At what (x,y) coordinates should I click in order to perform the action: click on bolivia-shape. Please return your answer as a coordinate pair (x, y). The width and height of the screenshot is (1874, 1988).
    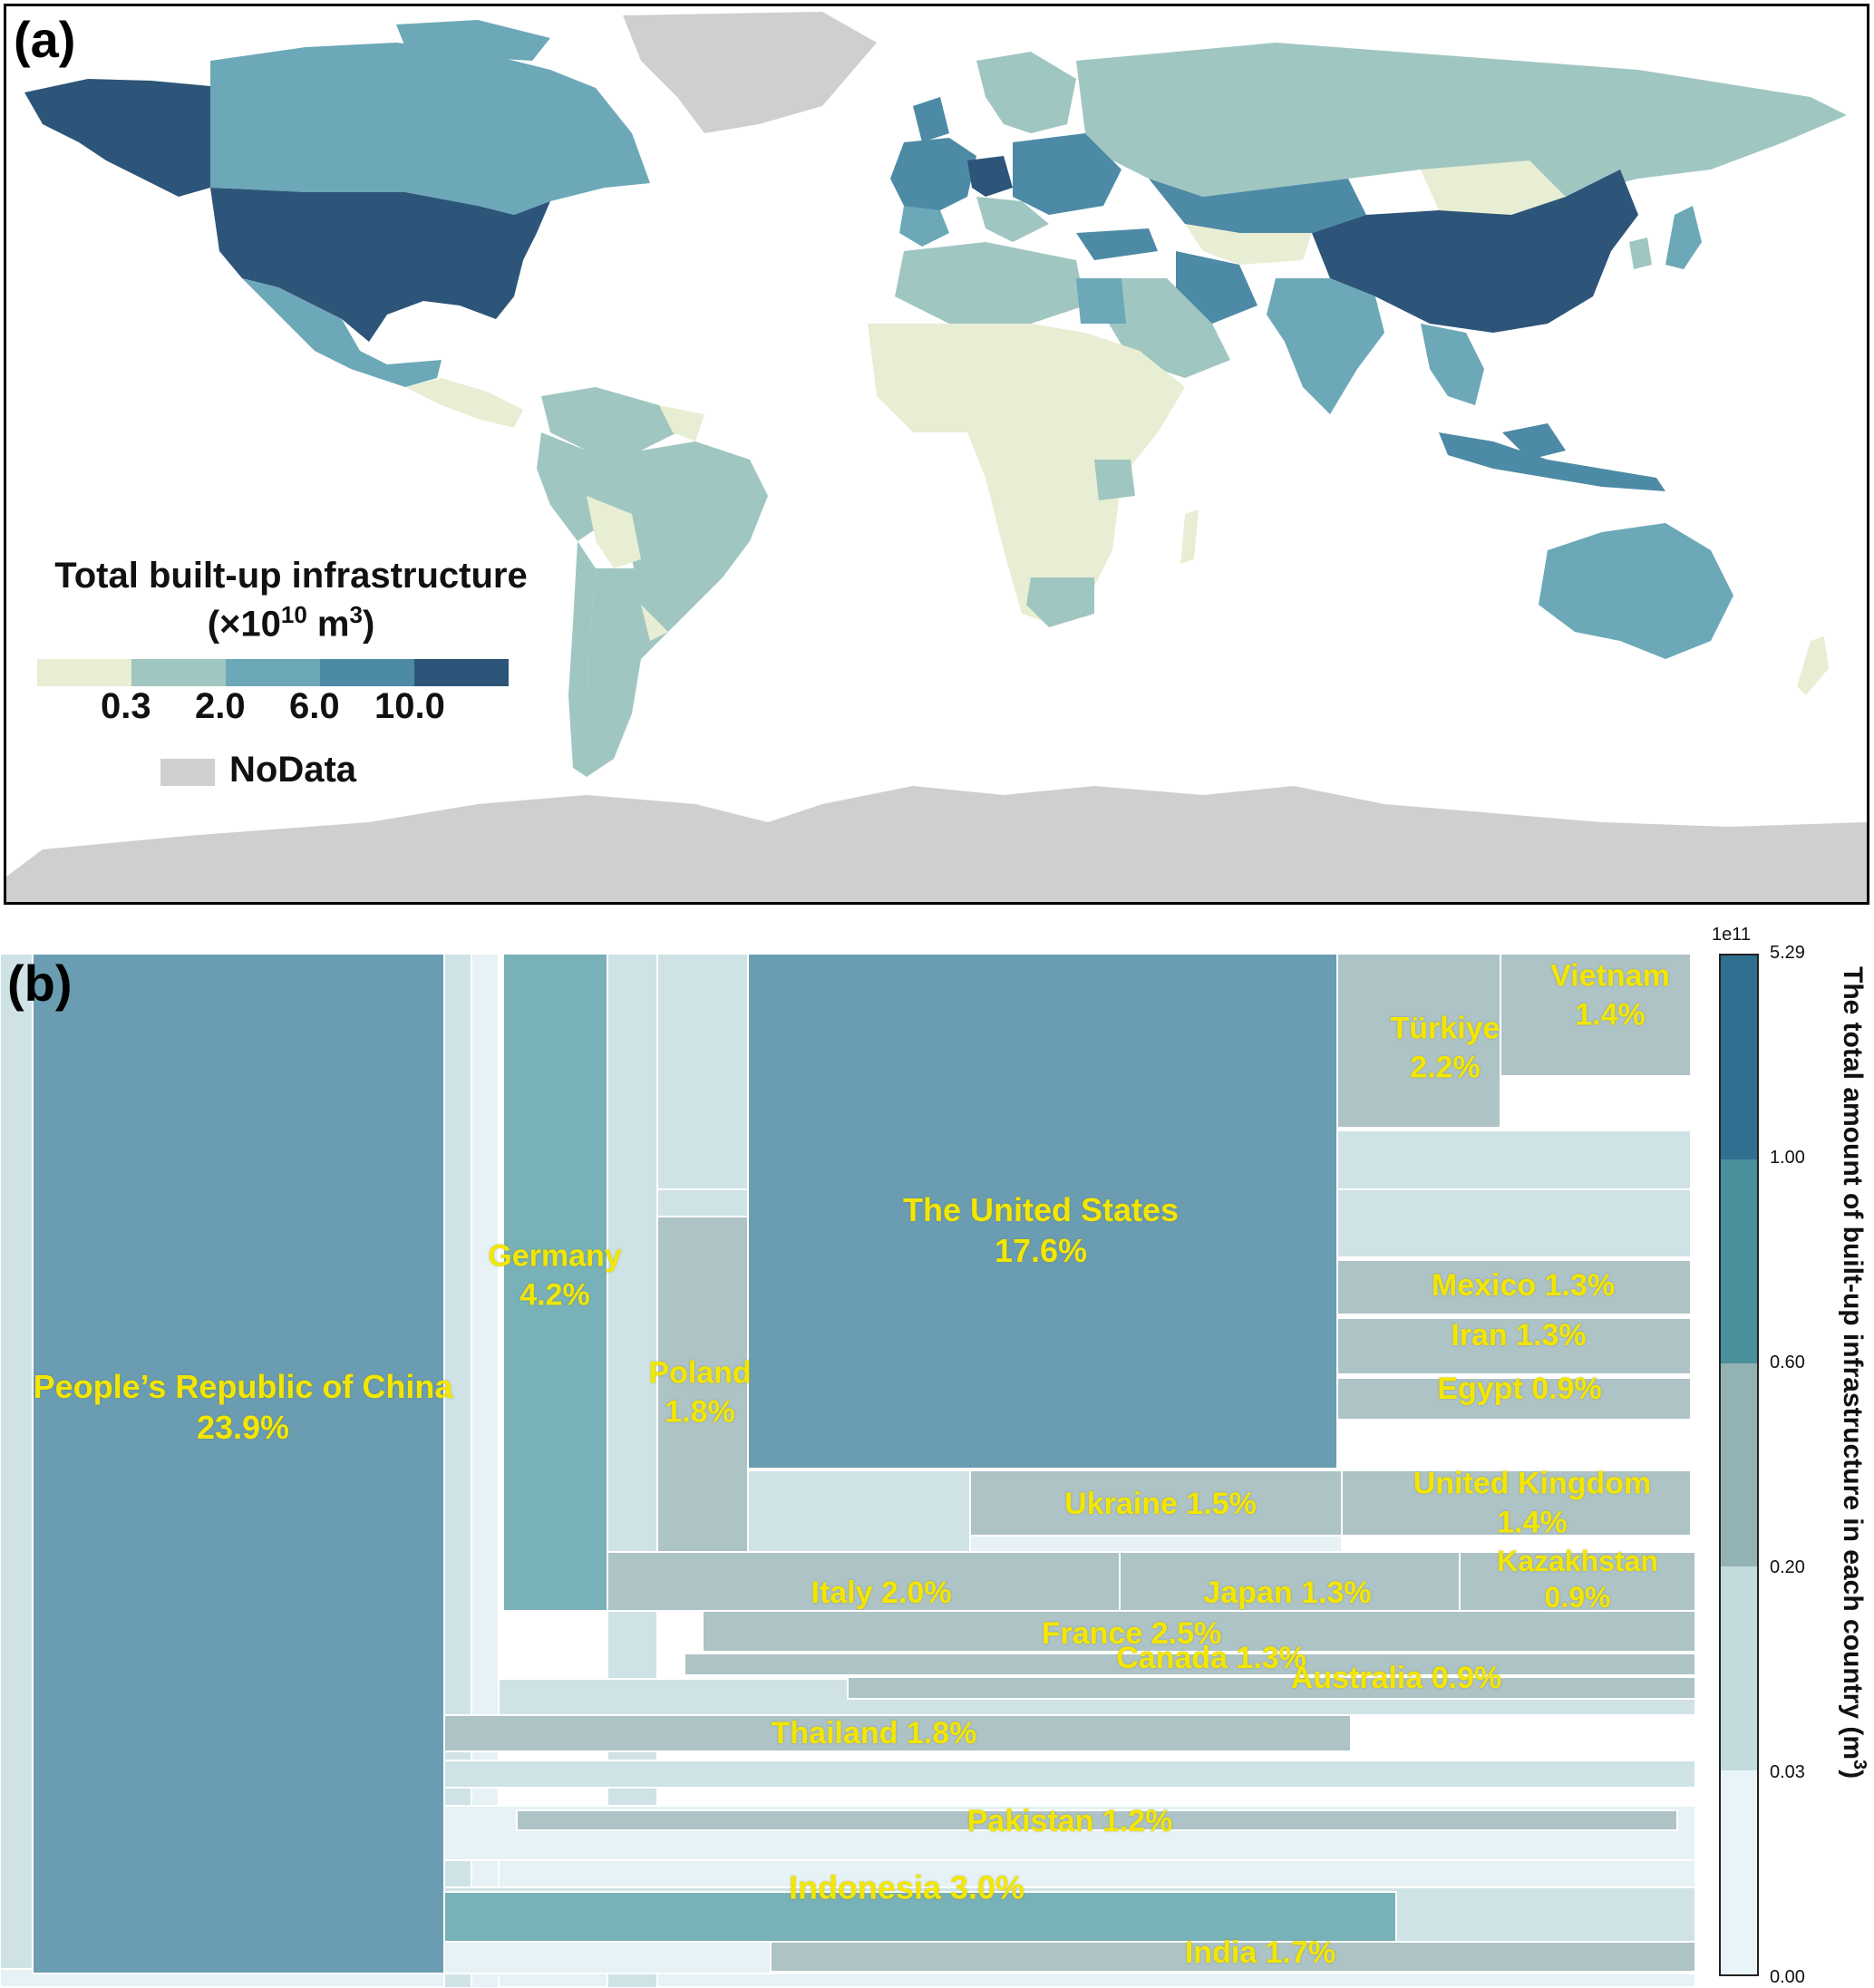
    Looking at the image, I should click on (614, 532).